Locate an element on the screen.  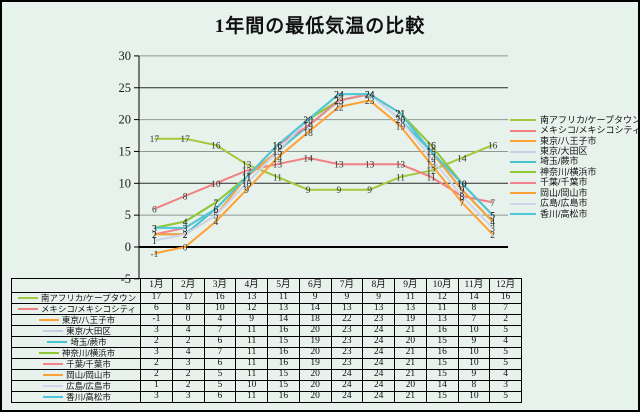
row-label-cell: 千葉/千葉市 is located at coordinates (76, 364).